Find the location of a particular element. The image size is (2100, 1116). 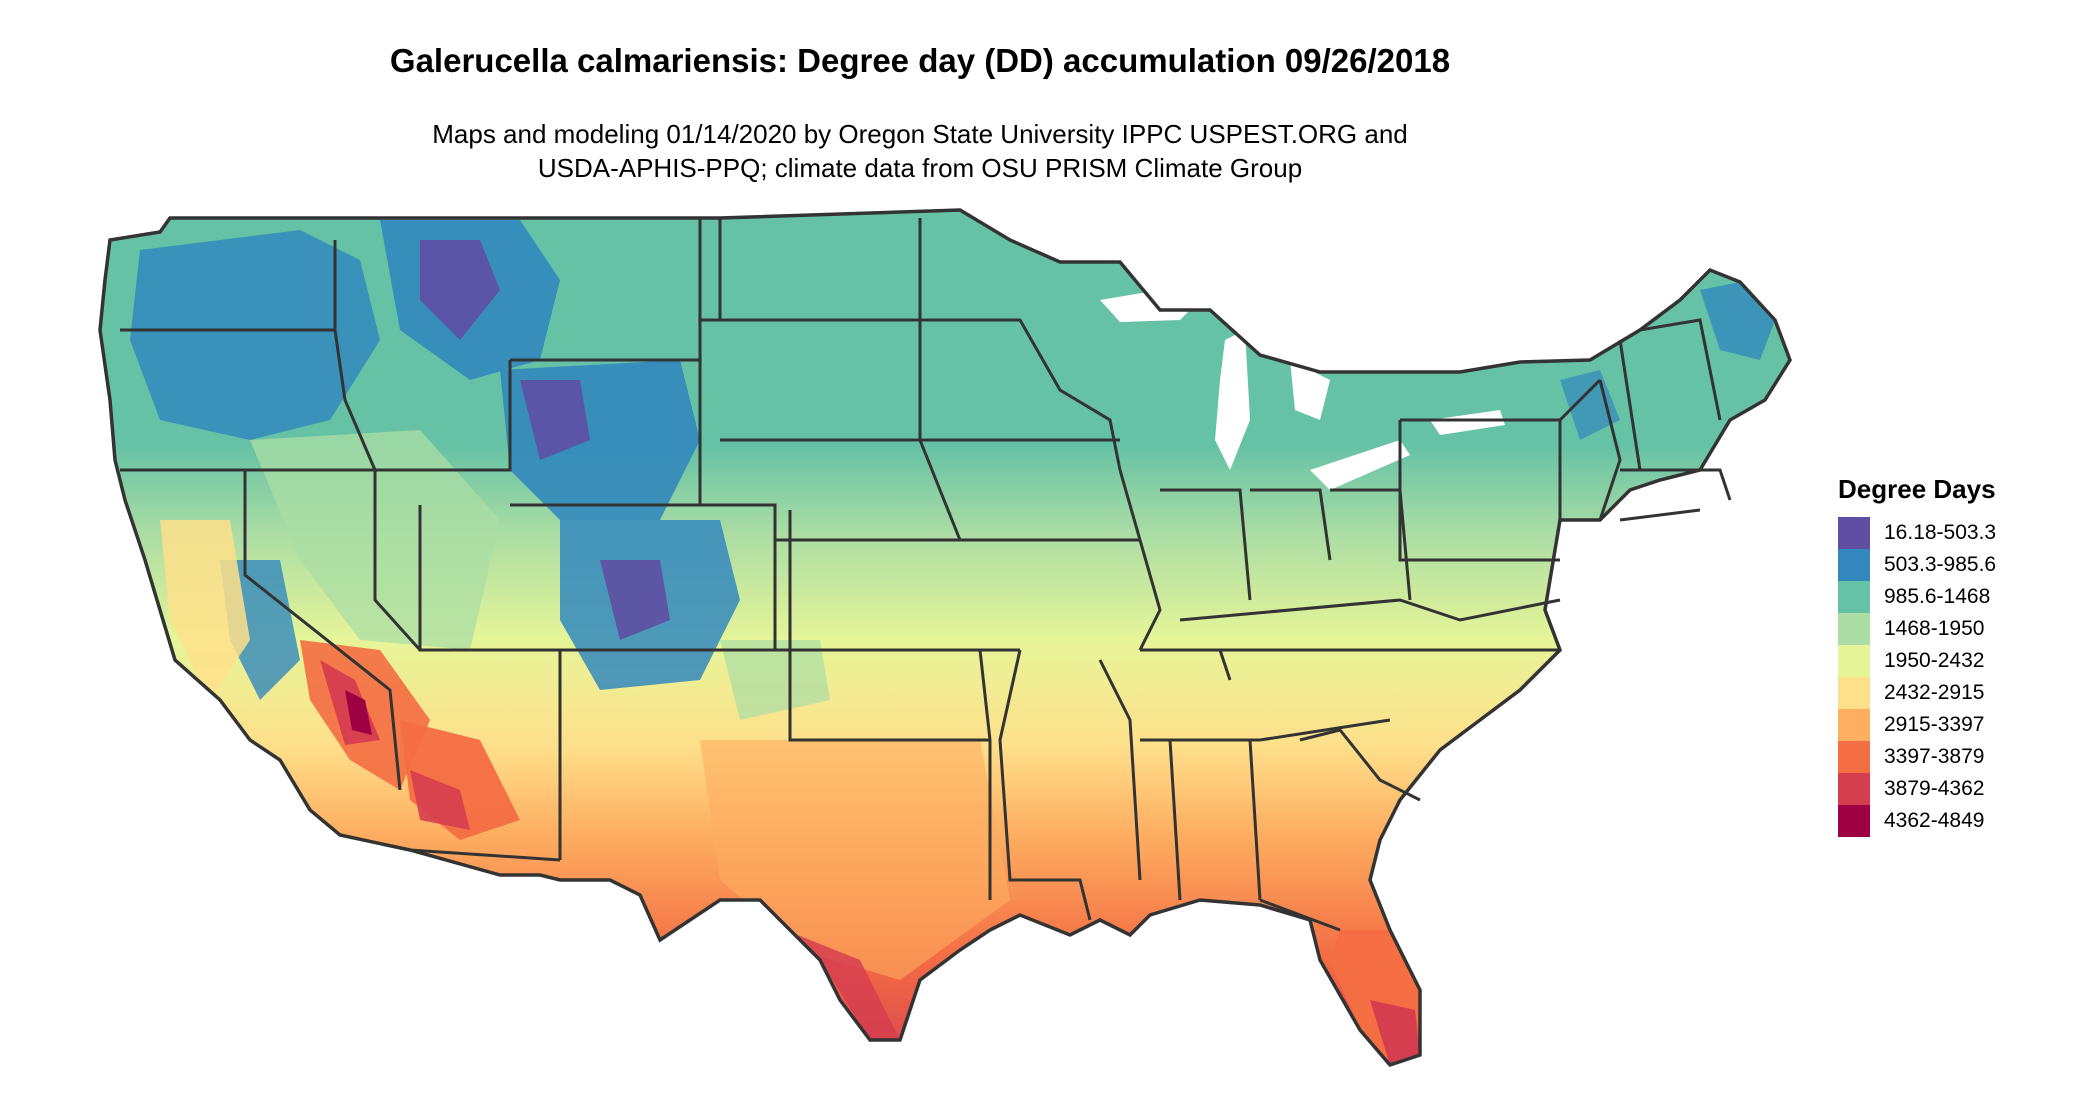

legend-item: 16.18-503.3 is located at coordinates (1958, 533).